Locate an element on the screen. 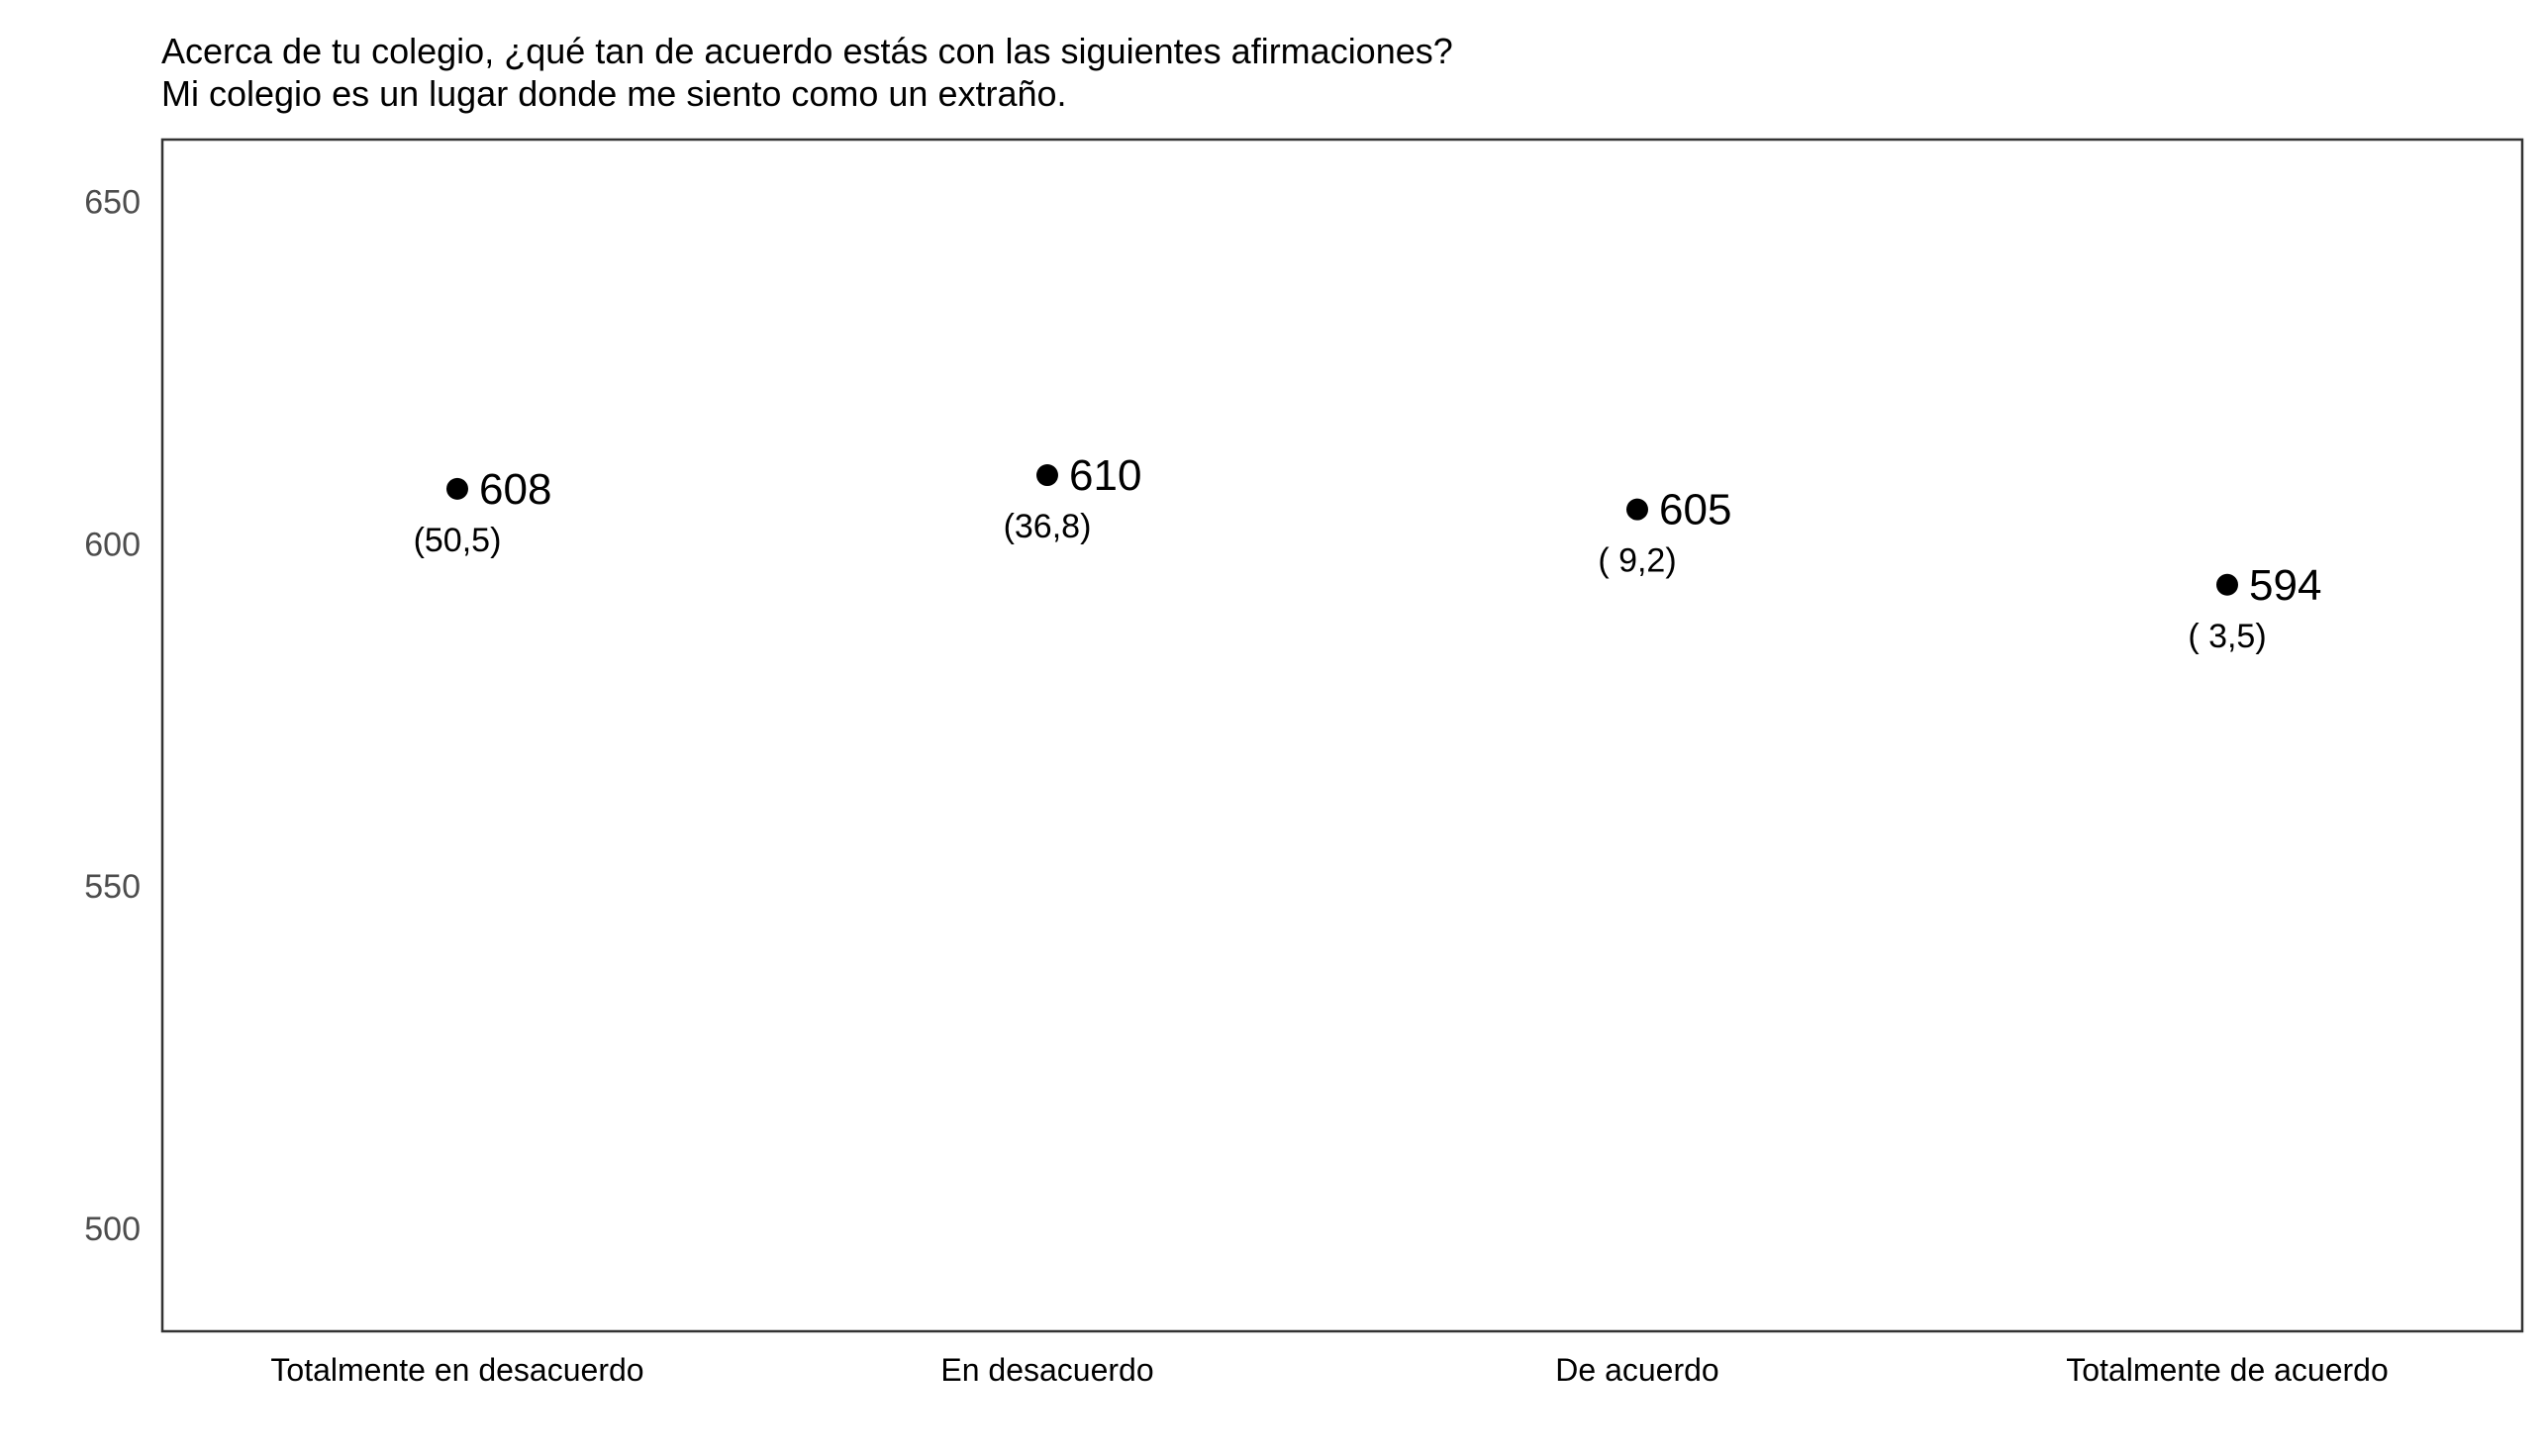 This screenshot has width=2545, height=1456. y-tick-label: 600 is located at coordinates (112, 544).